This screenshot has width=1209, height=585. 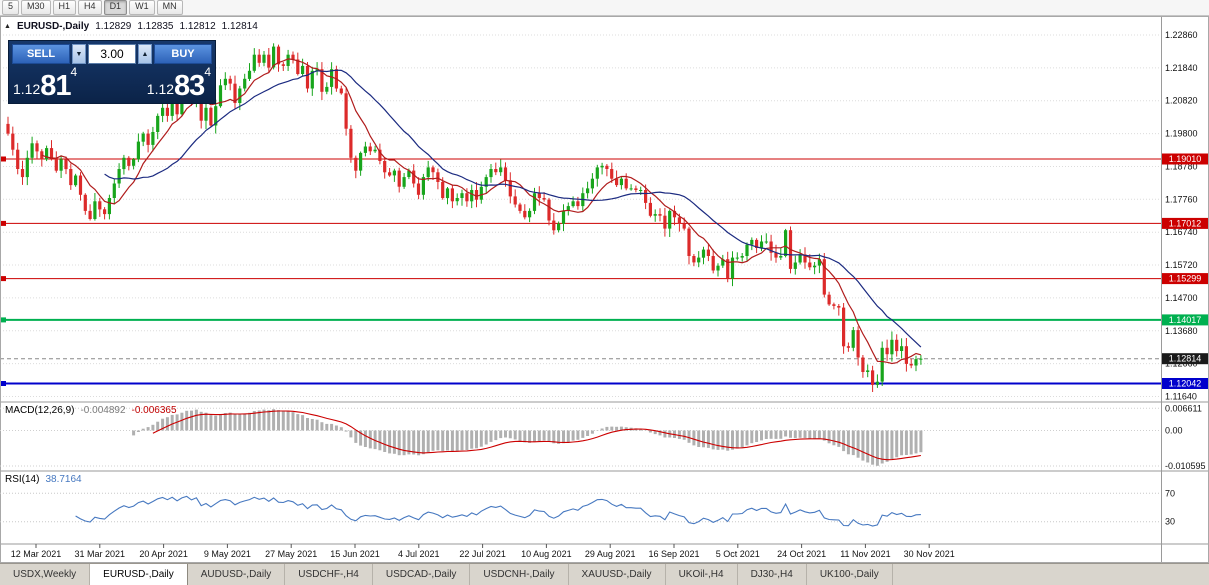 What do you see at coordinates (74, 72) in the screenshot?
I see `sell-price-sup: 4` at bounding box center [74, 72].